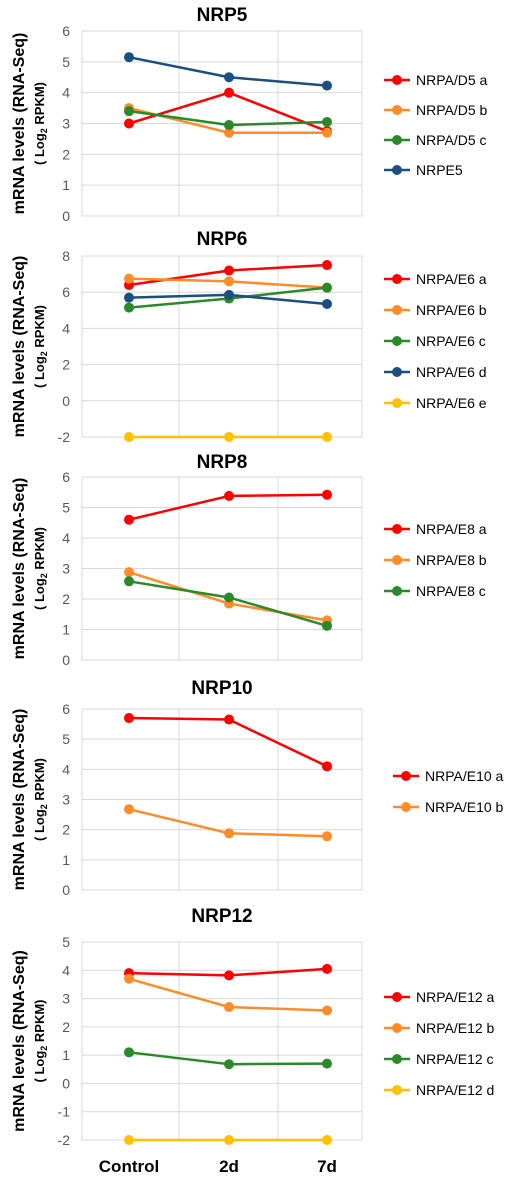  I want to click on y-tick-label: -2, so click(64, 437).